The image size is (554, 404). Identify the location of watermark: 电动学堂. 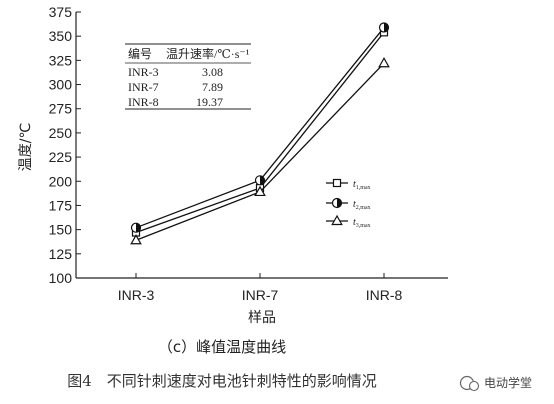
(495, 383).